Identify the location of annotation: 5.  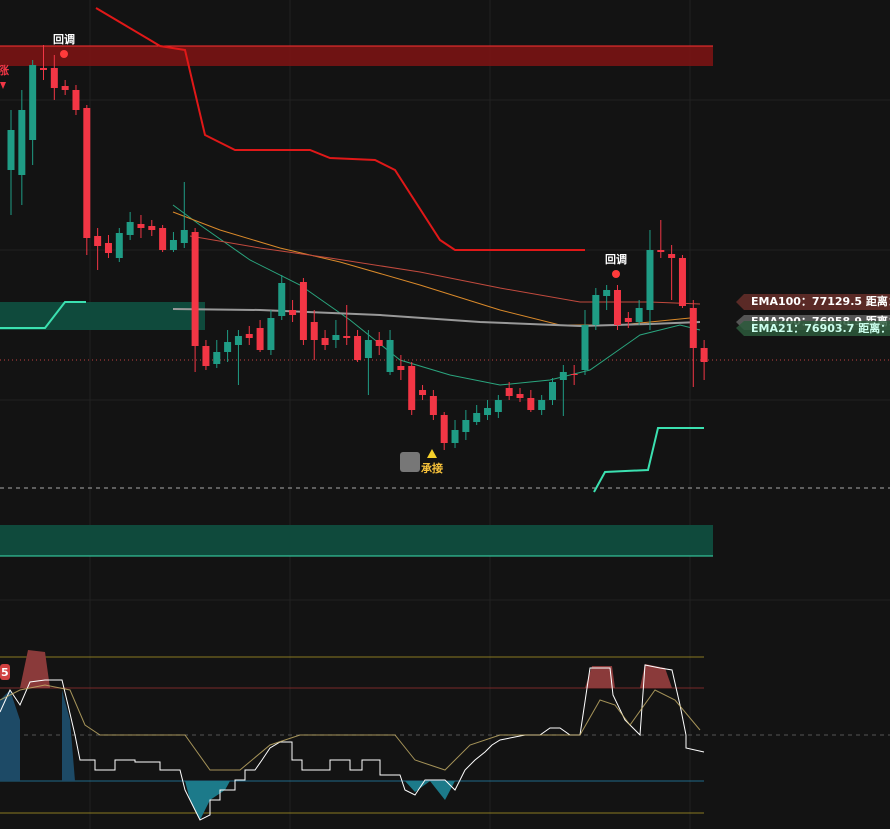
(5, 672).